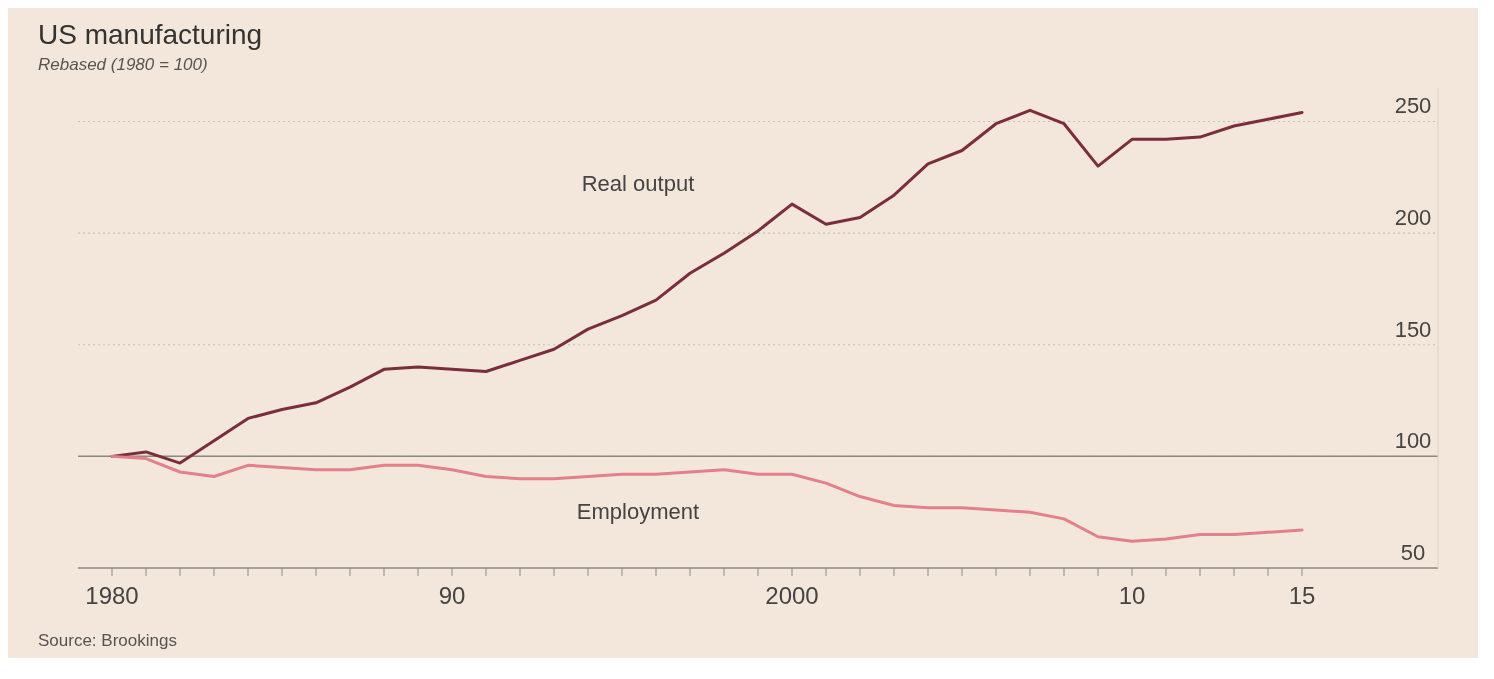  I want to click on source-note: Source: Brookings, so click(107, 640).